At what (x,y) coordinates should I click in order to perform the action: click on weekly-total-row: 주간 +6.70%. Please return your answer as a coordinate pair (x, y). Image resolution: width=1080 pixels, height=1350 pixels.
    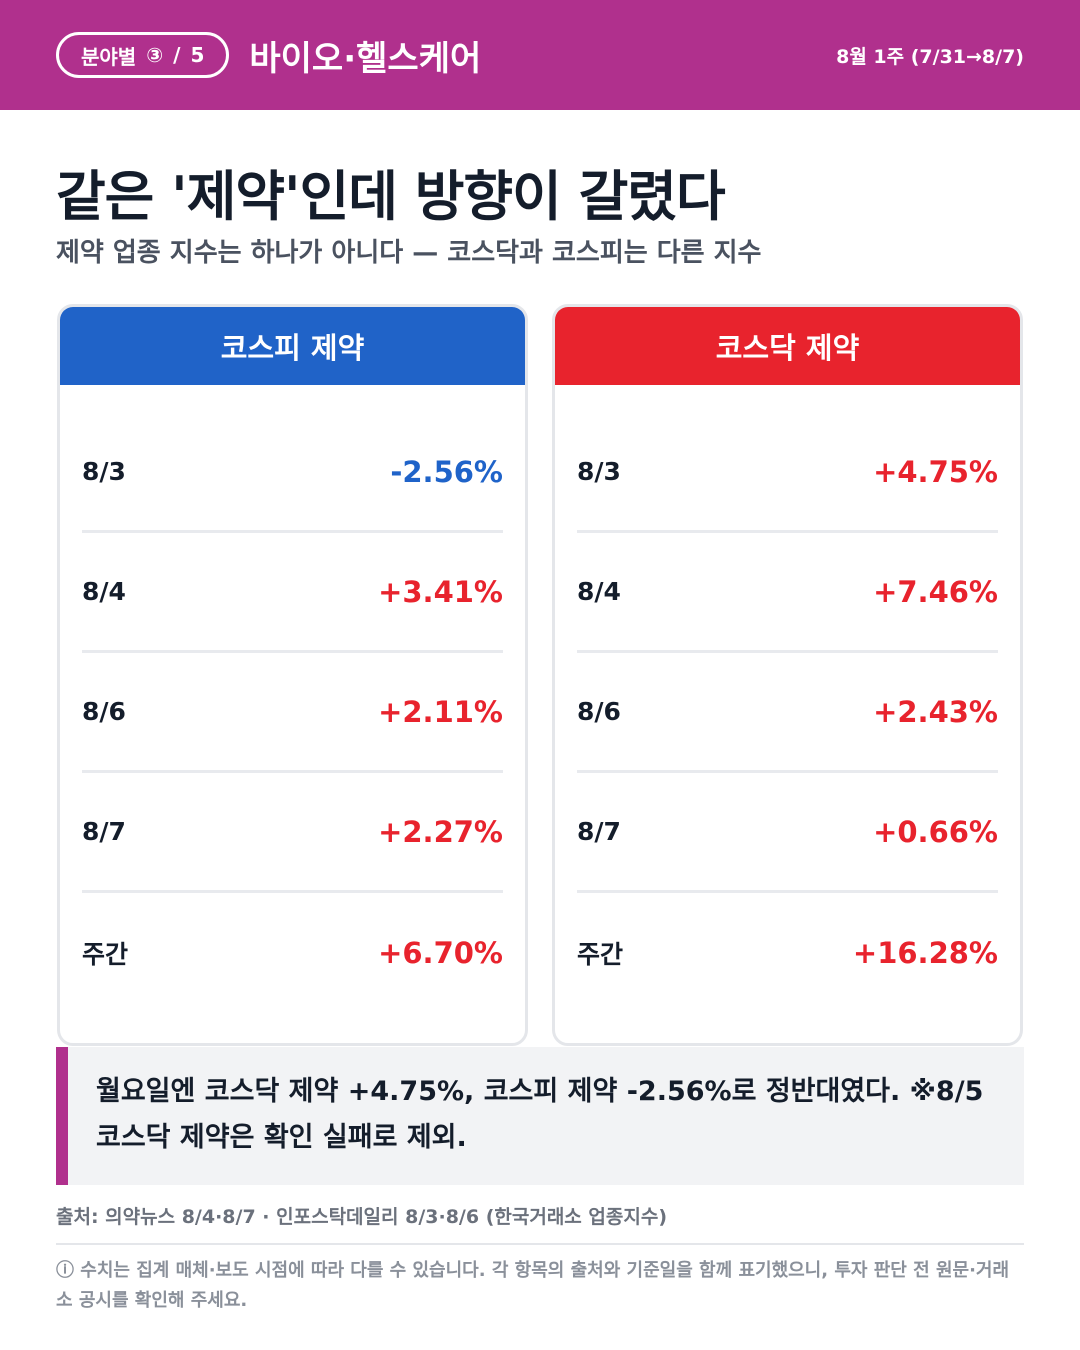
    Looking at the image, I should click on (292, 953).